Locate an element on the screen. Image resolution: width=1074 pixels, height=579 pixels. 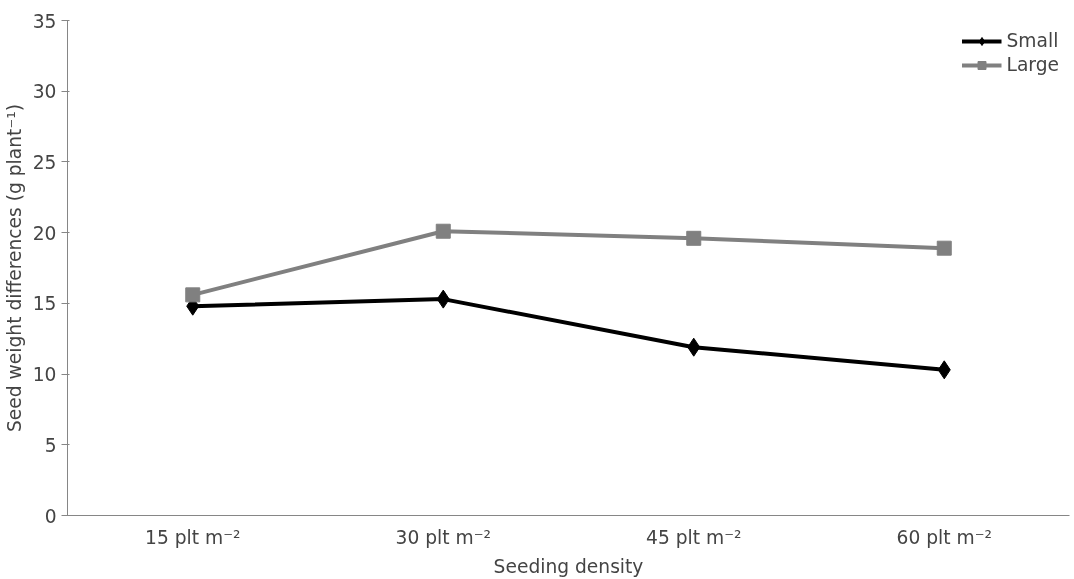
legend-label: Small is located at coordinates (1032, 40).